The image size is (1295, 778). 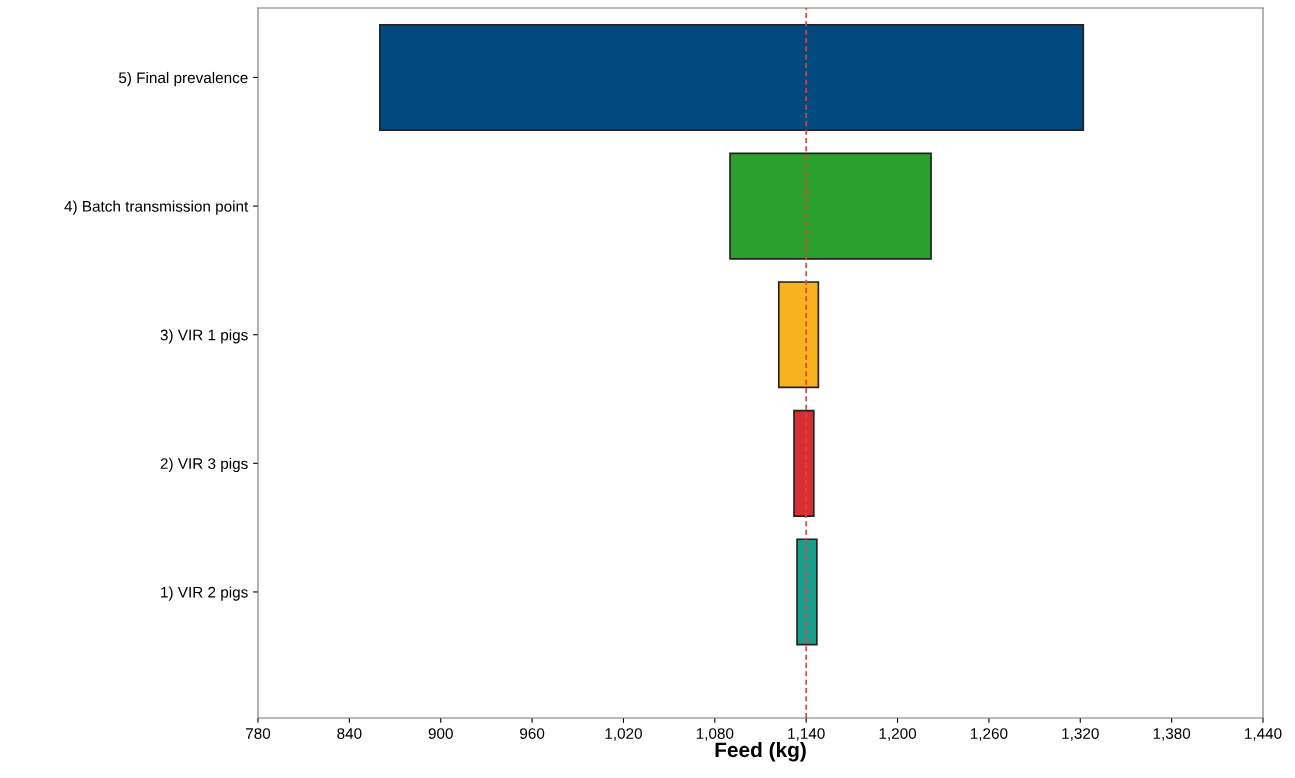 I want to click on x-tick-label: 1,200, so click(x=898, y=734).